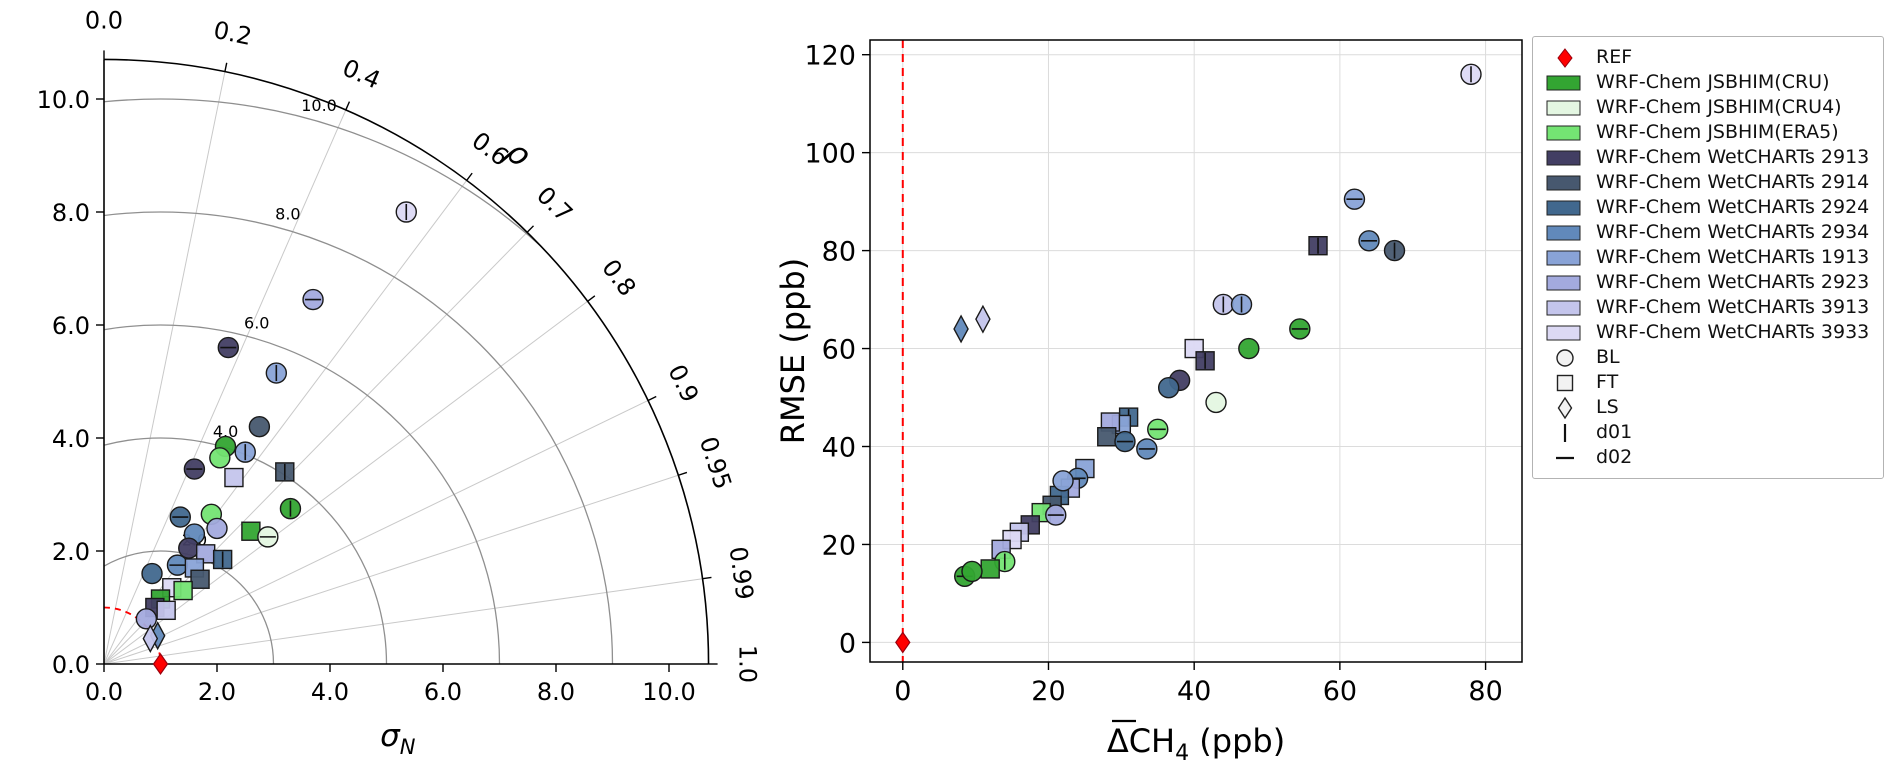  What do you see at coordinates (256, 322) in the screenshot?
I see `rms-arc-label: 6.0` at bounding box center [256, 322].